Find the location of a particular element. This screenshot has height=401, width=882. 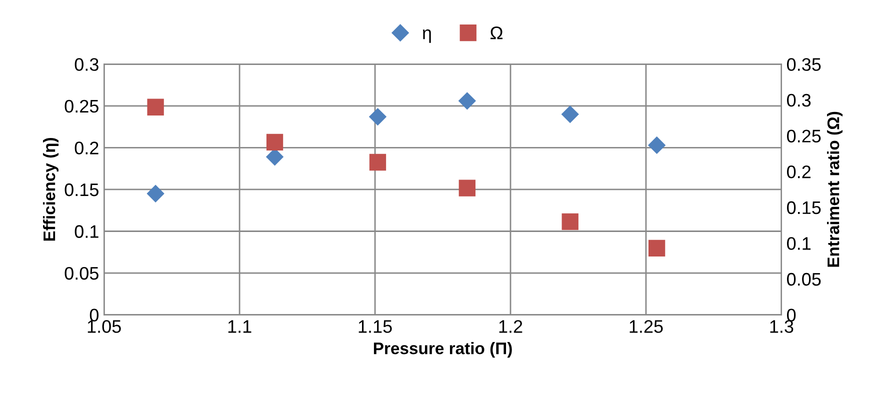

y-tick-label: 0 is located at coordinates (94, 315).